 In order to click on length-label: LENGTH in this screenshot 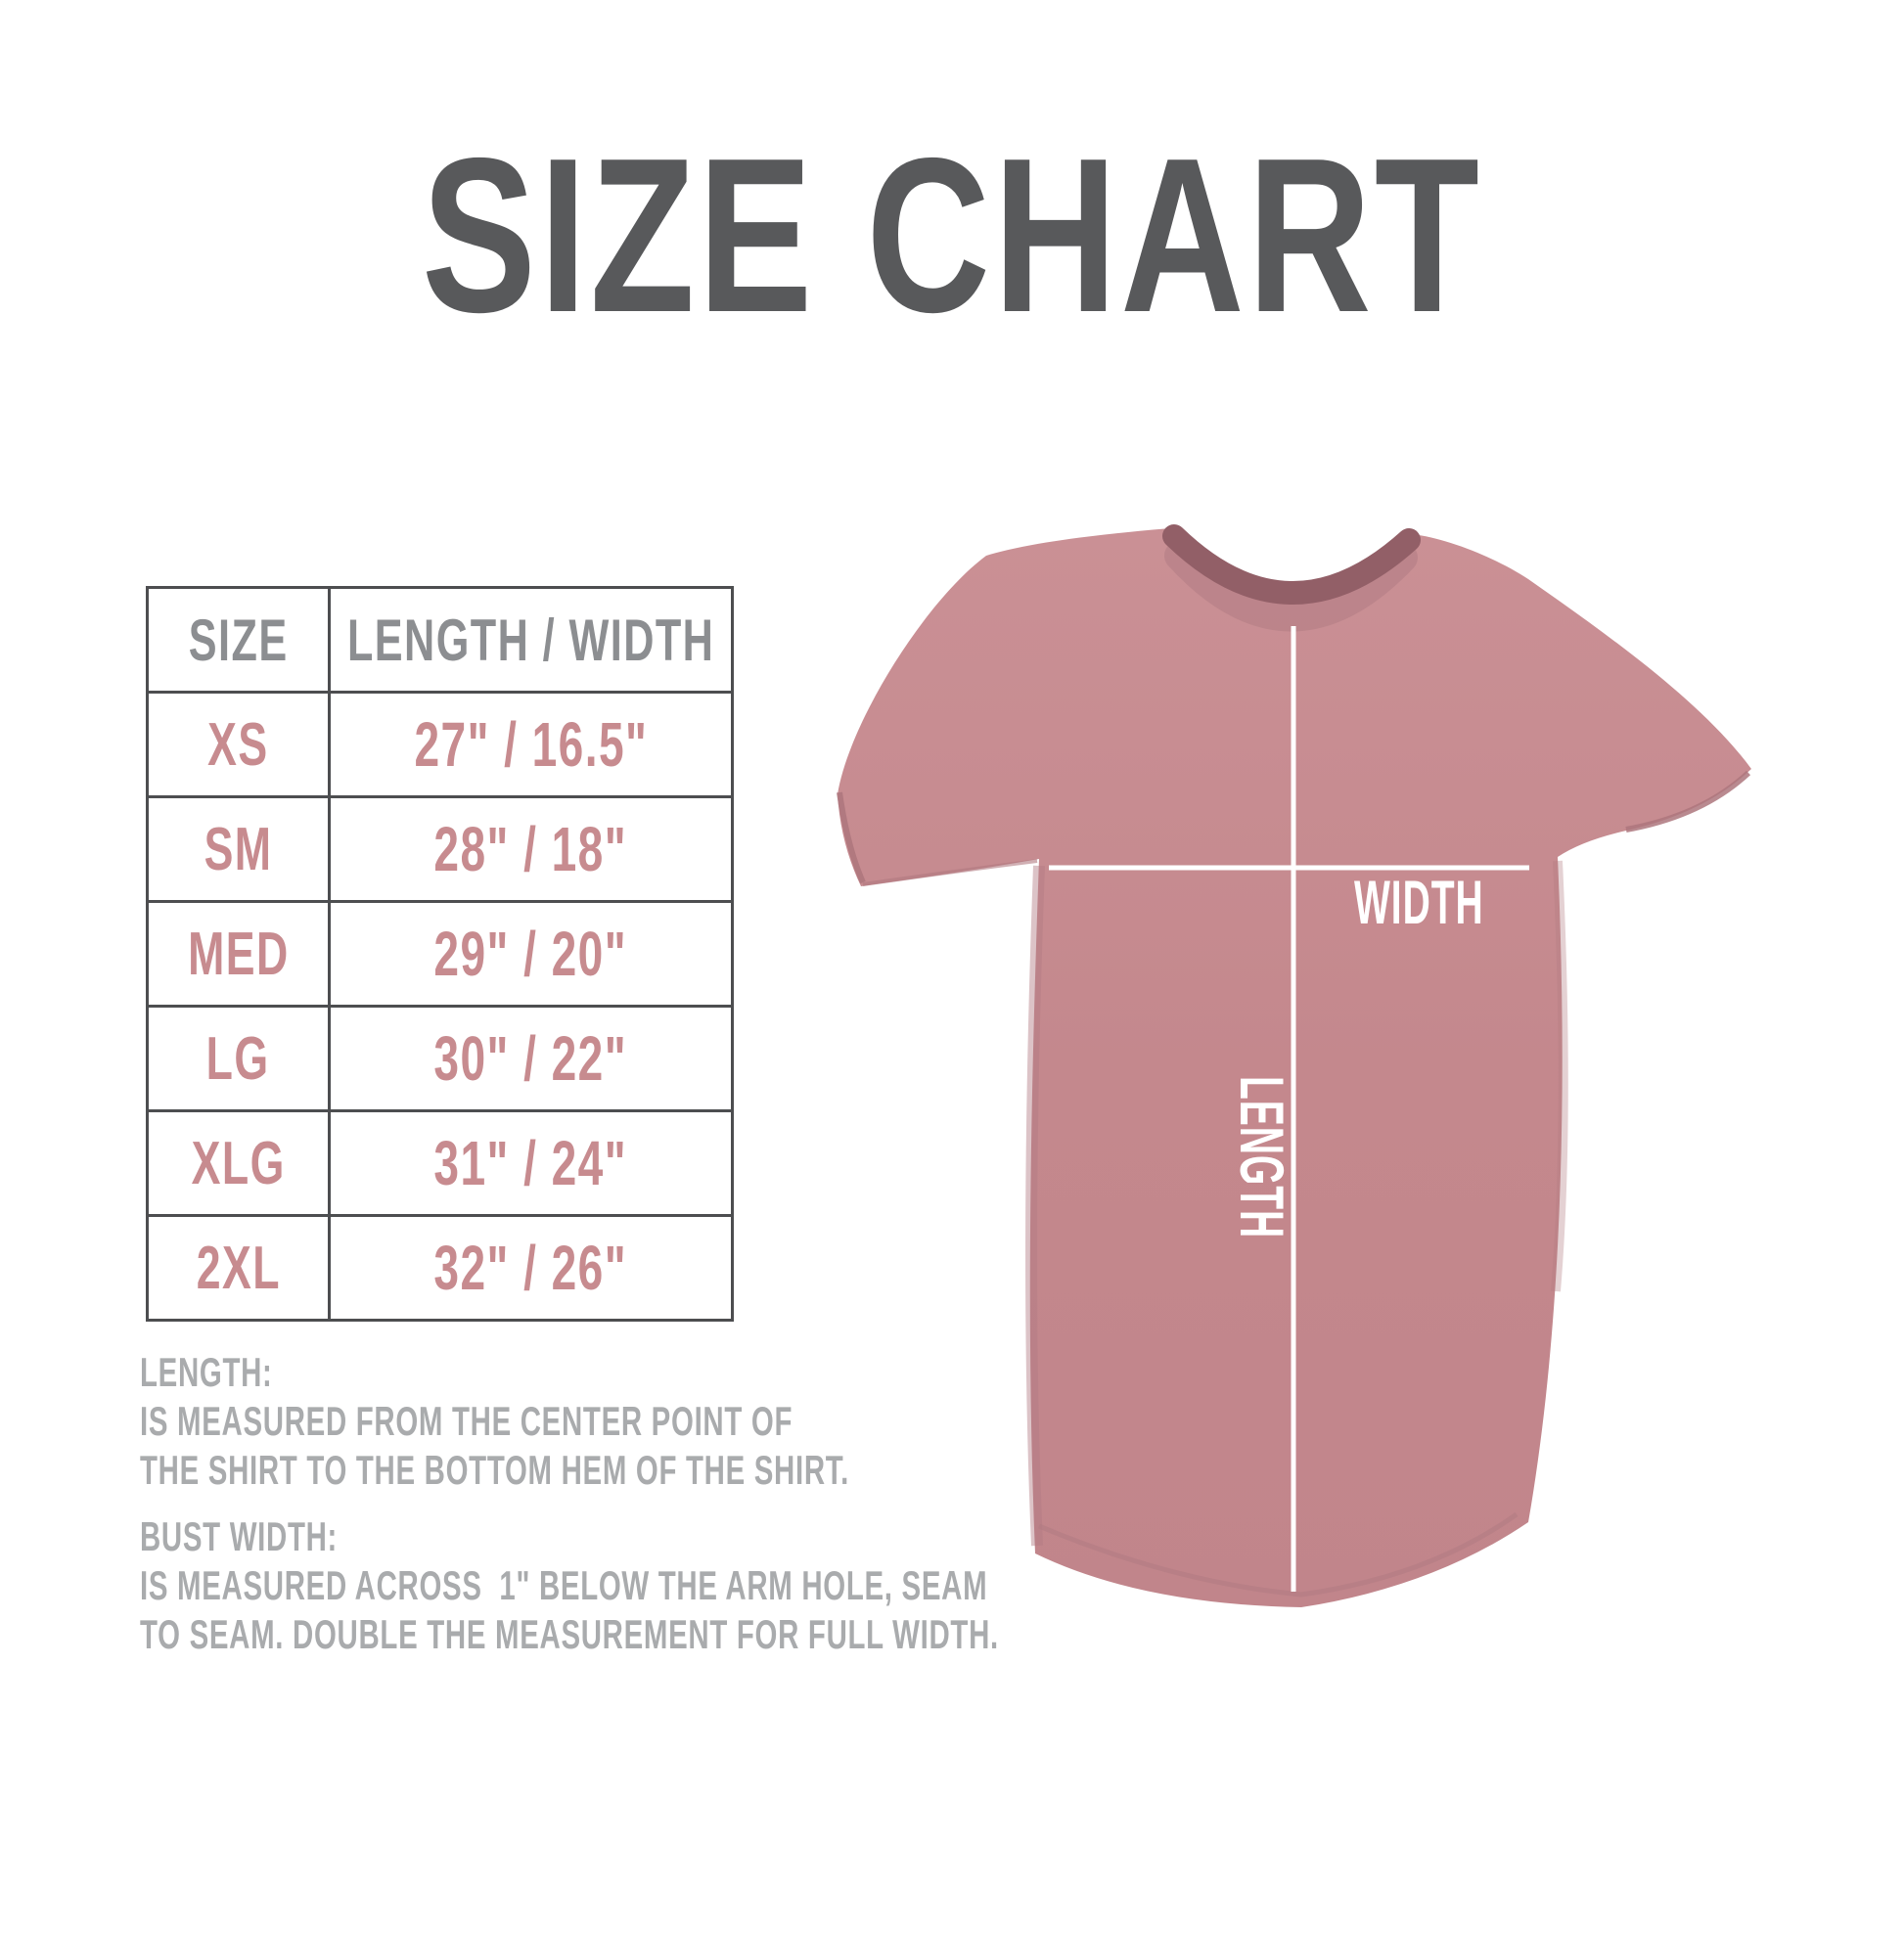, I will do `click(1261, 1157)`.